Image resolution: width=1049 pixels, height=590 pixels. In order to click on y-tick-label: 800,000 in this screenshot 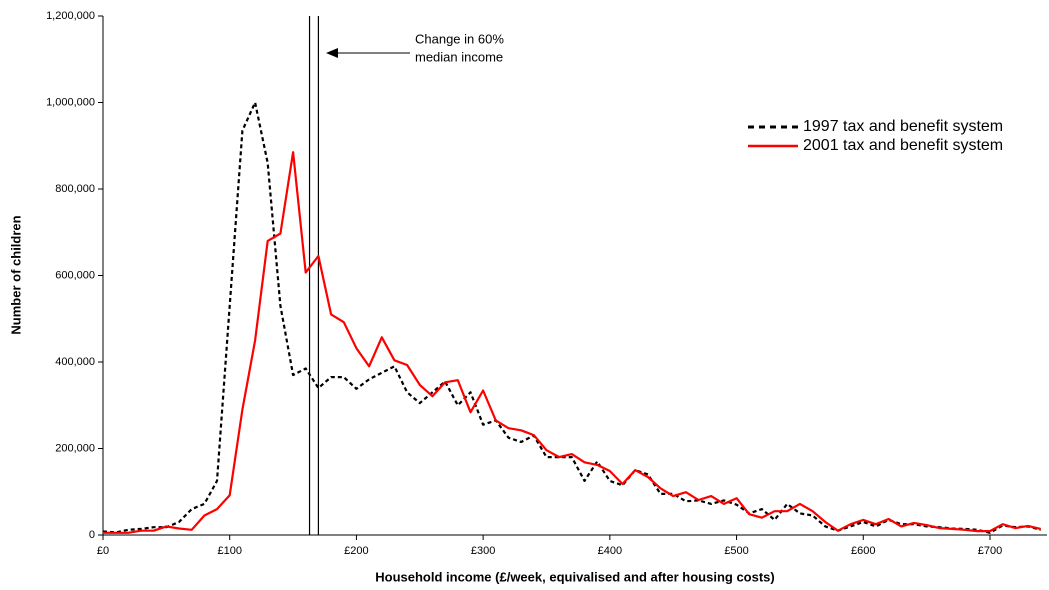, I will do `click(75, 189)`.